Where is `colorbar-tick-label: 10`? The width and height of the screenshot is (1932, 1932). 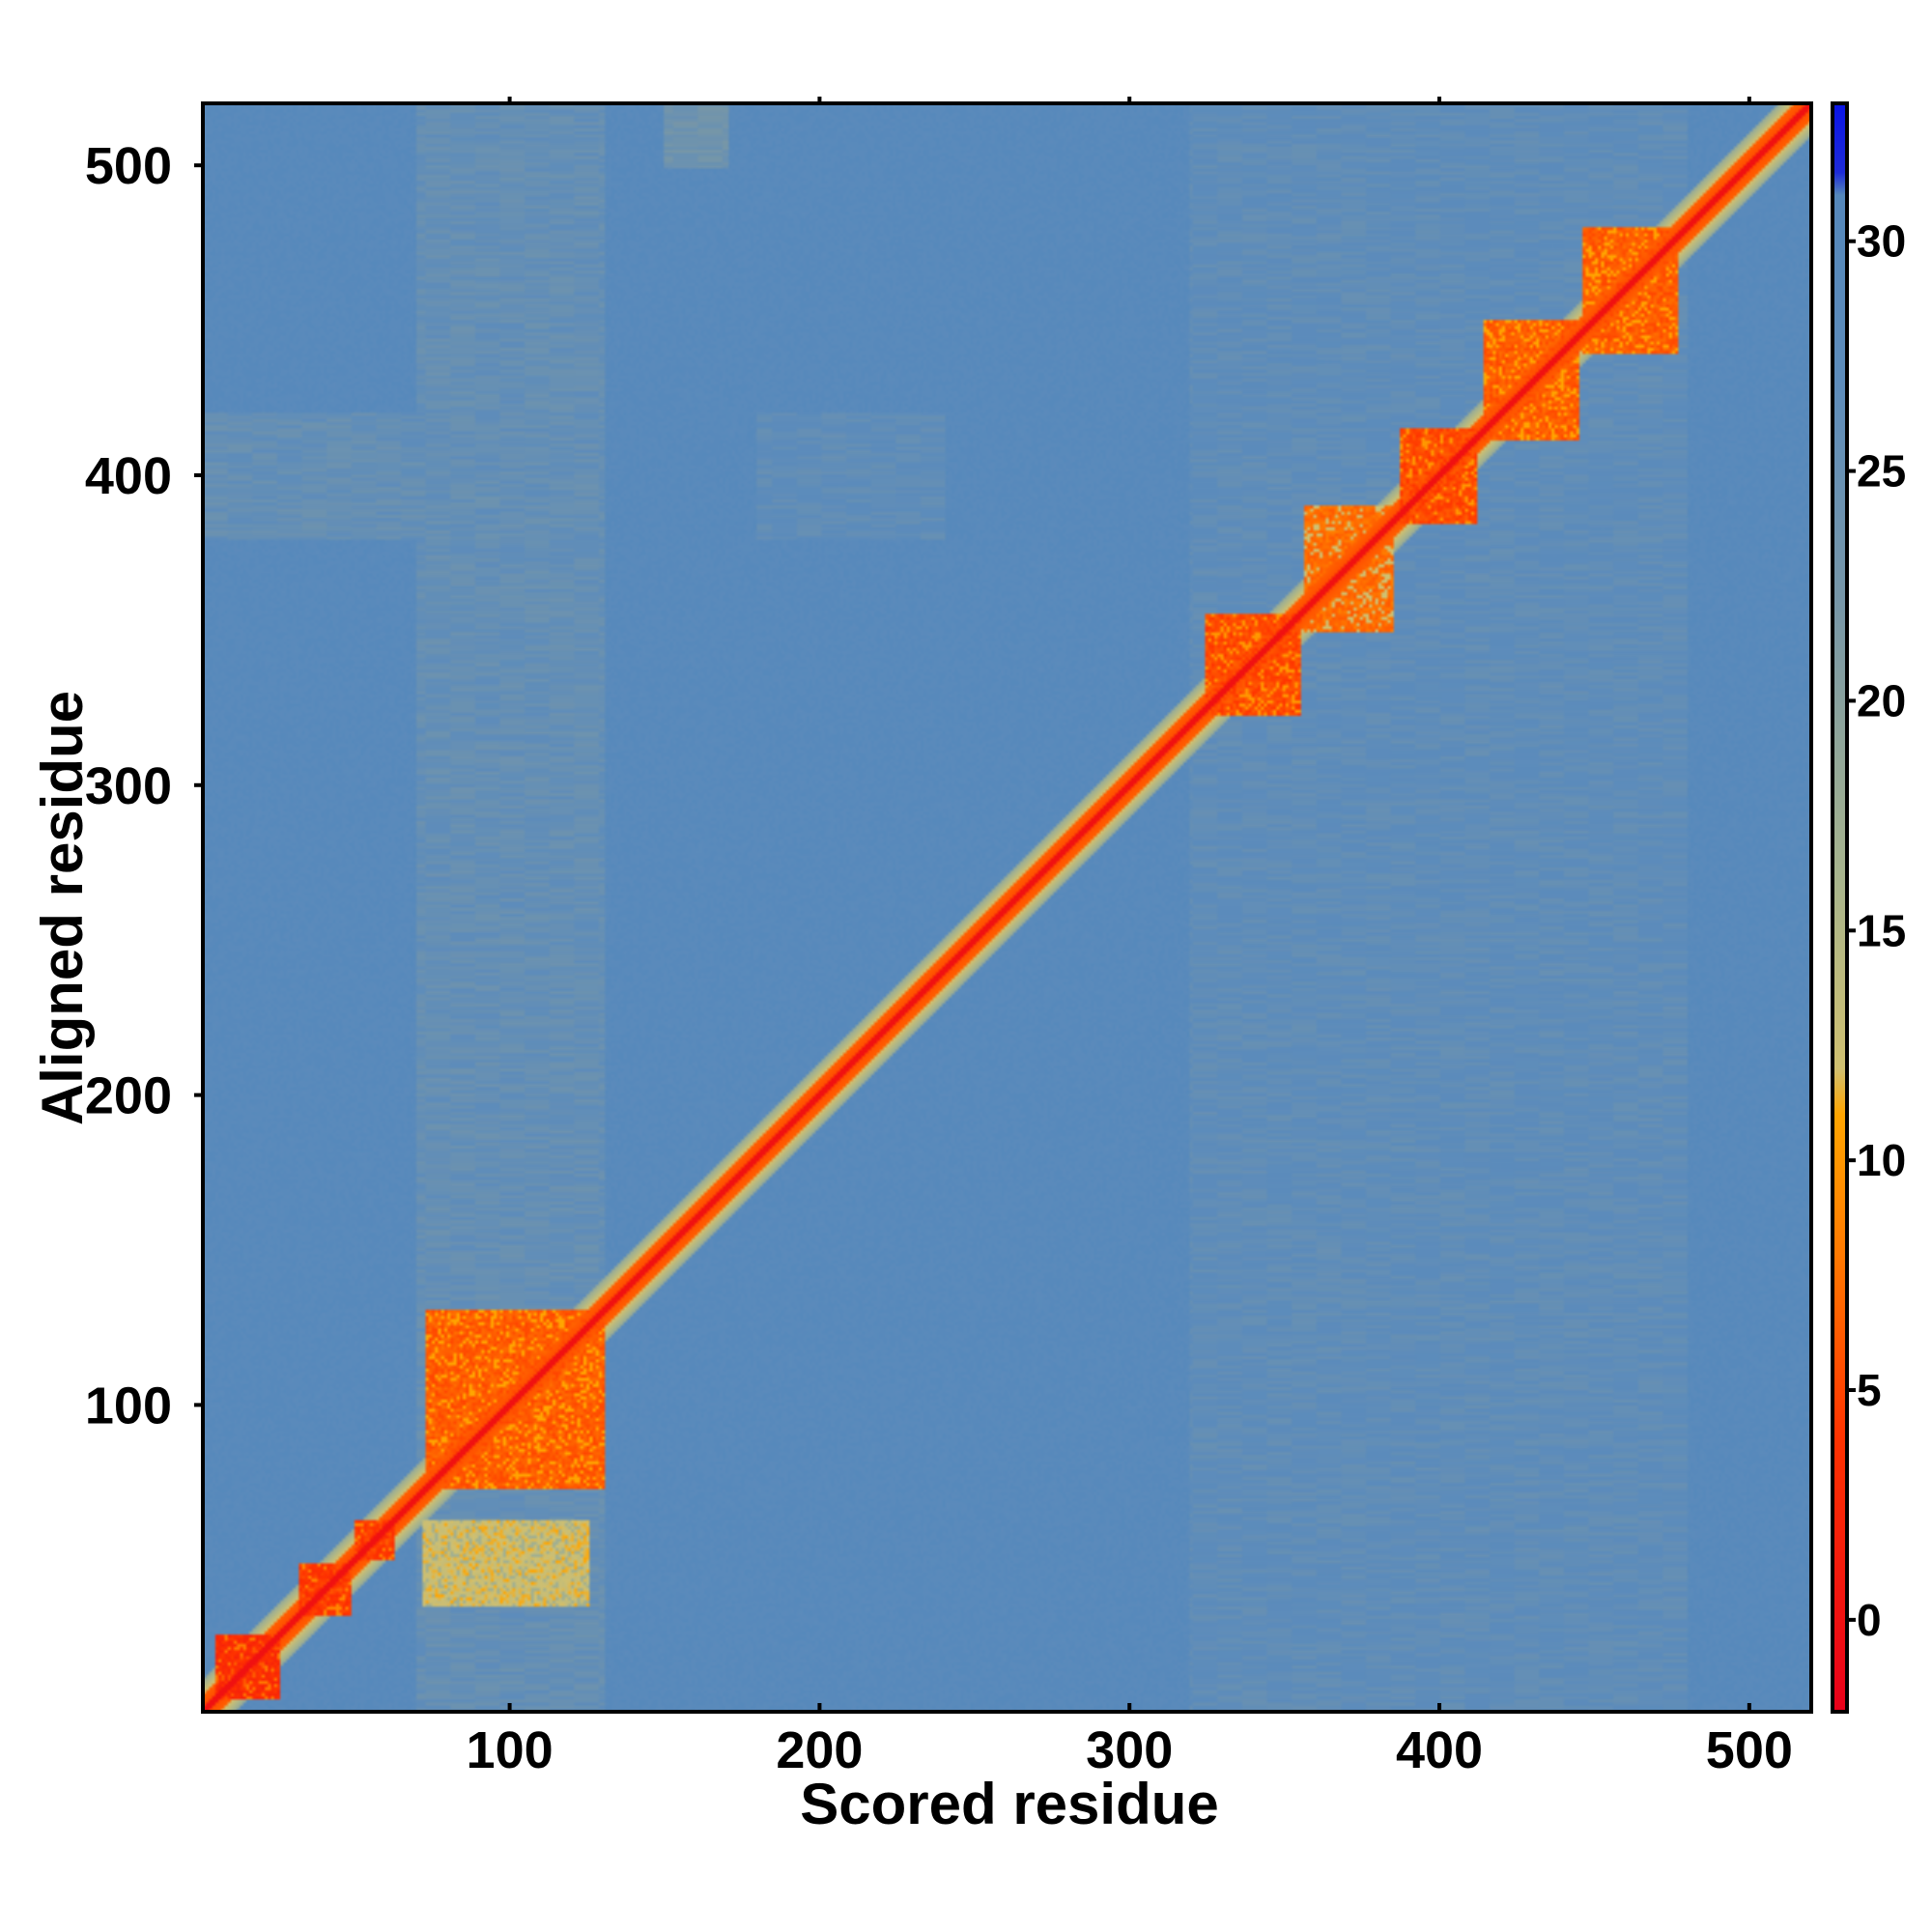 colorbar-tick-label: 10 is located at coordinates (1881, 1160).